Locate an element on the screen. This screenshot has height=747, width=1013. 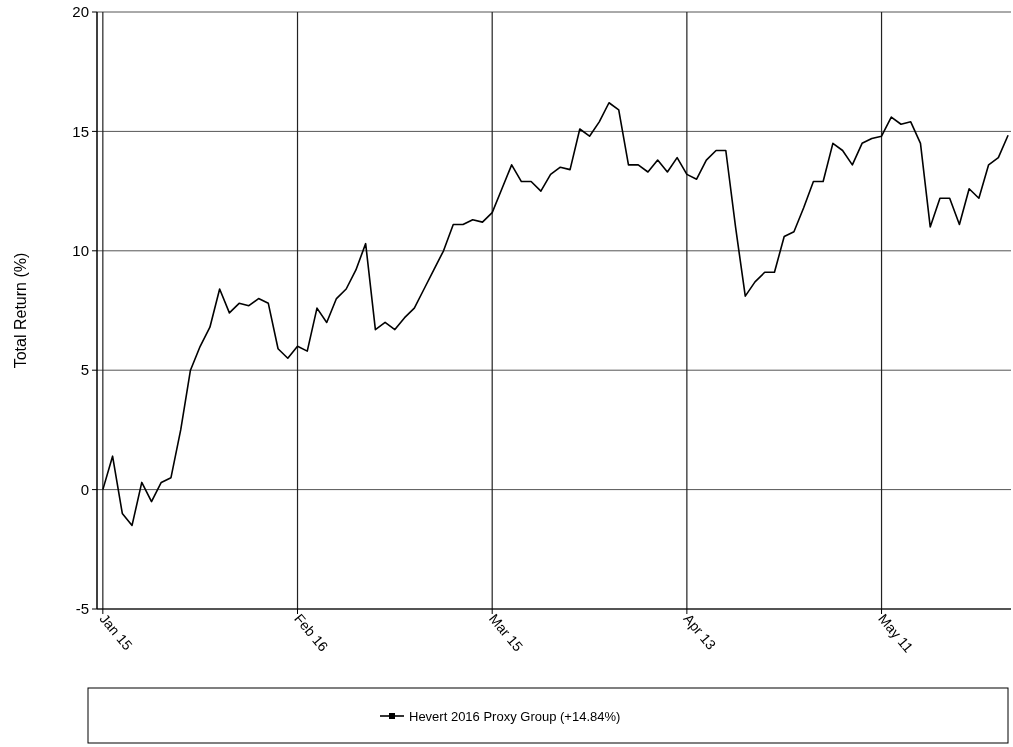
y-tick-label: 20 is located at coordinates (80, 12).